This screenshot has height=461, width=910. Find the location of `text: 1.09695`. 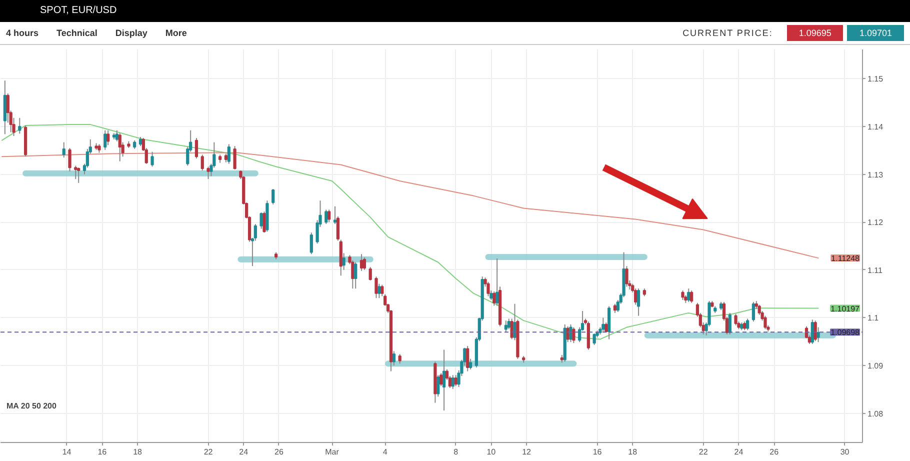

text: 1.09695 is located at coordinates (815, 33).